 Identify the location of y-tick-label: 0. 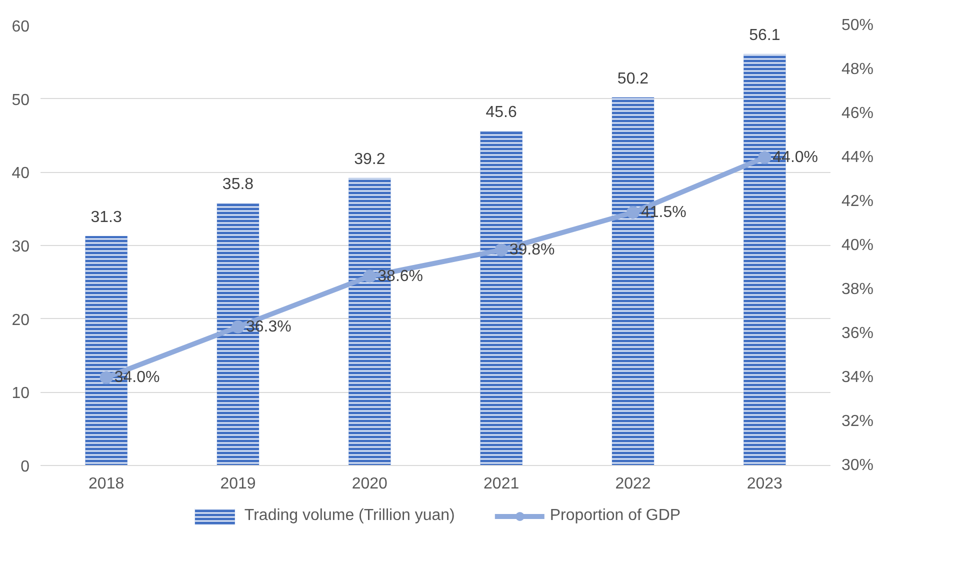
(25, 467).